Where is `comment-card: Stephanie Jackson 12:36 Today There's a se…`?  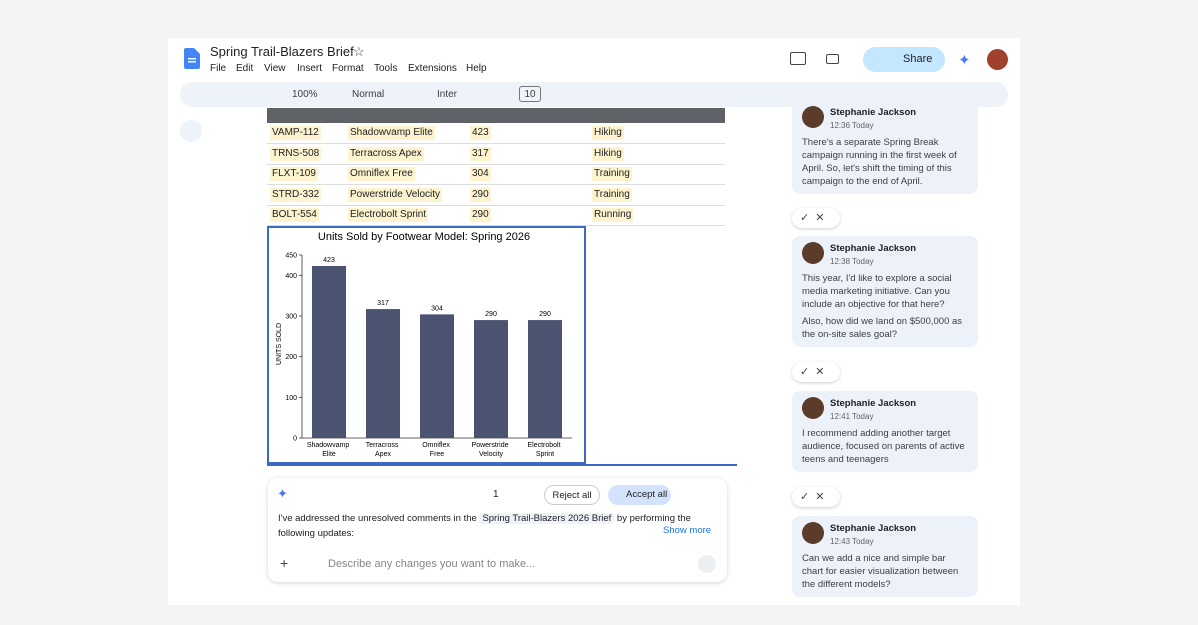
comment-card: Stephanie Jackson 12:36 Today There's a se… is located at coordinates (885, 147).